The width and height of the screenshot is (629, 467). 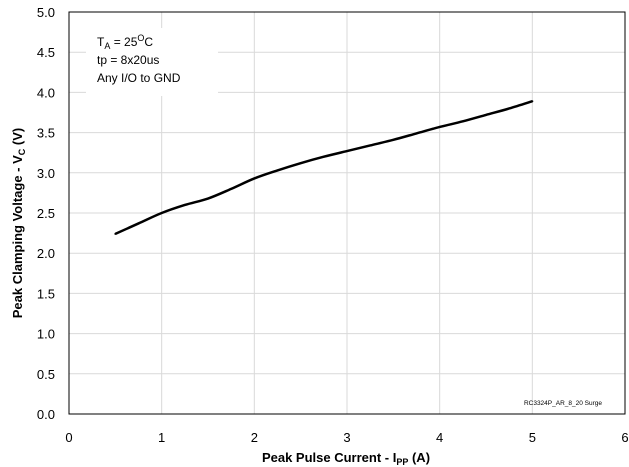 What do you see at coordinates (439, 437) in the screenshot?
I see `x-tick-label-4: 4` at bounding box center [439, 437].